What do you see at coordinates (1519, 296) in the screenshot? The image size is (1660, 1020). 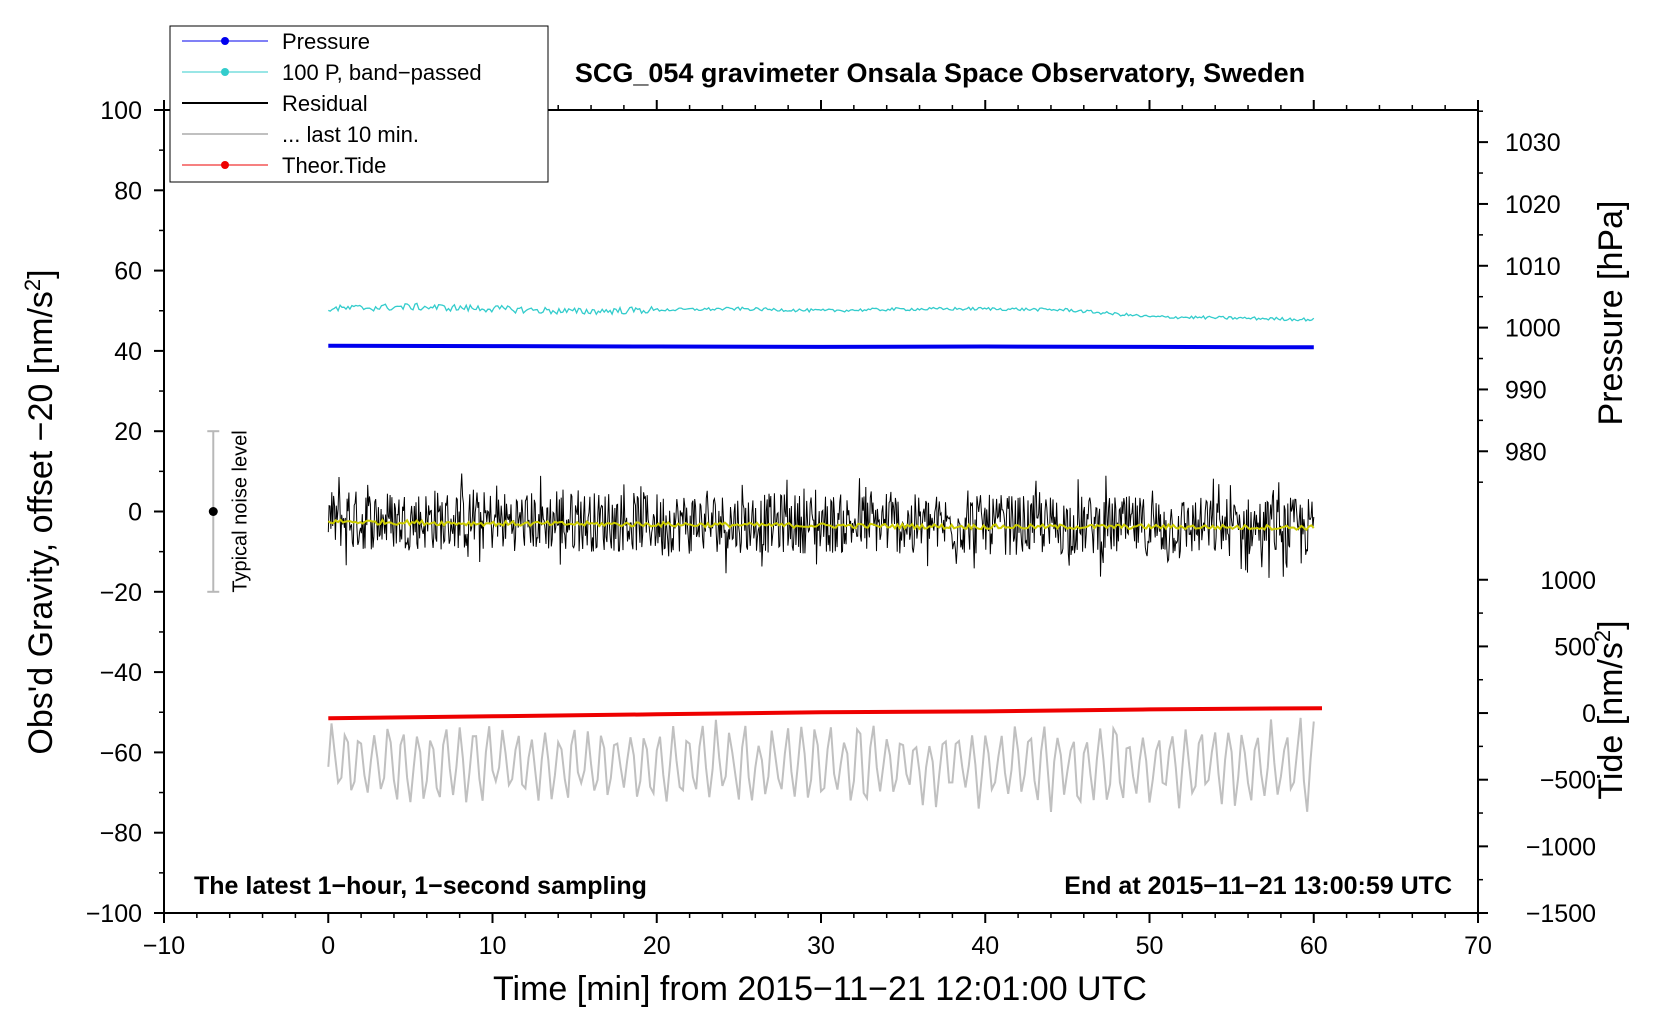 I see `y-axis-pressure: 980 990 1000 1010 1020 1030` at bounding box center [1519, 296].